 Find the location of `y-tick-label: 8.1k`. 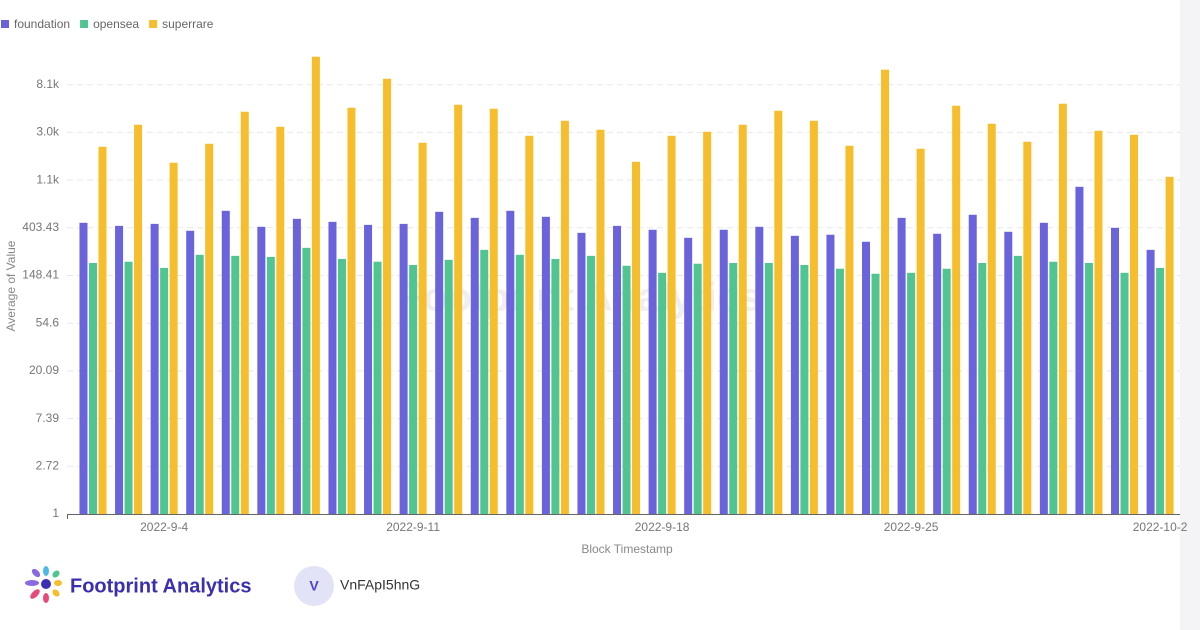

y-tick-label: 8.1k is located at coordinates (48, 84).